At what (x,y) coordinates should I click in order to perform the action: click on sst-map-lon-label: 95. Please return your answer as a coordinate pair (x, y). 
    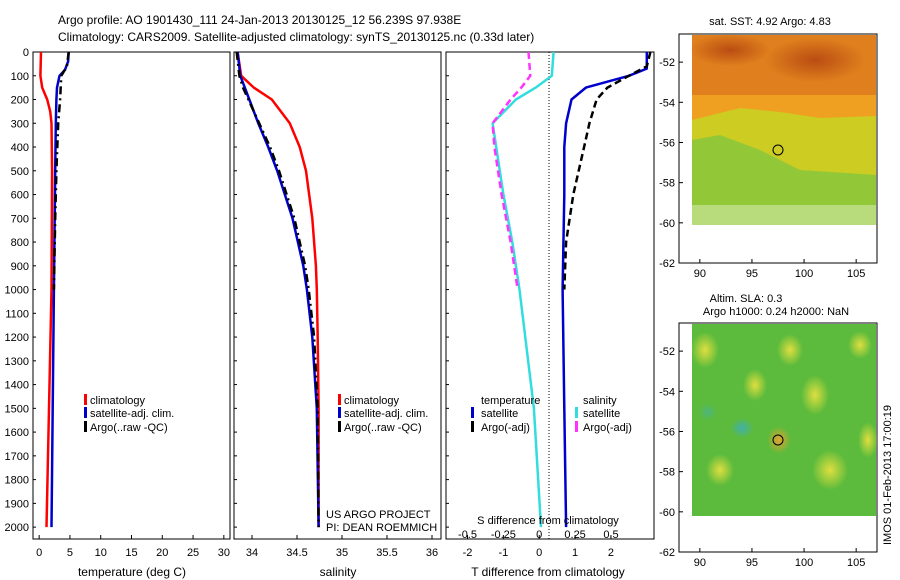
    Looking at the image, I should click on (752, 274).